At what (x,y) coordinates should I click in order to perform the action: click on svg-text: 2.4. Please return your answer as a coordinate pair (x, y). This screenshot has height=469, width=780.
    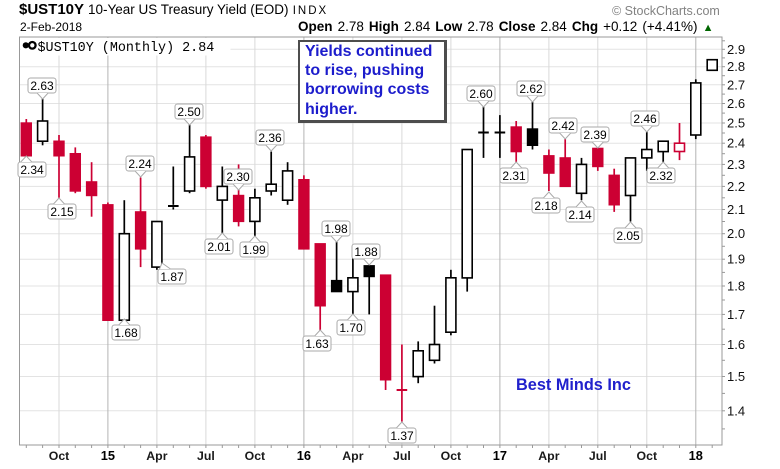
    Looking at the image, I should click on (736, 143).